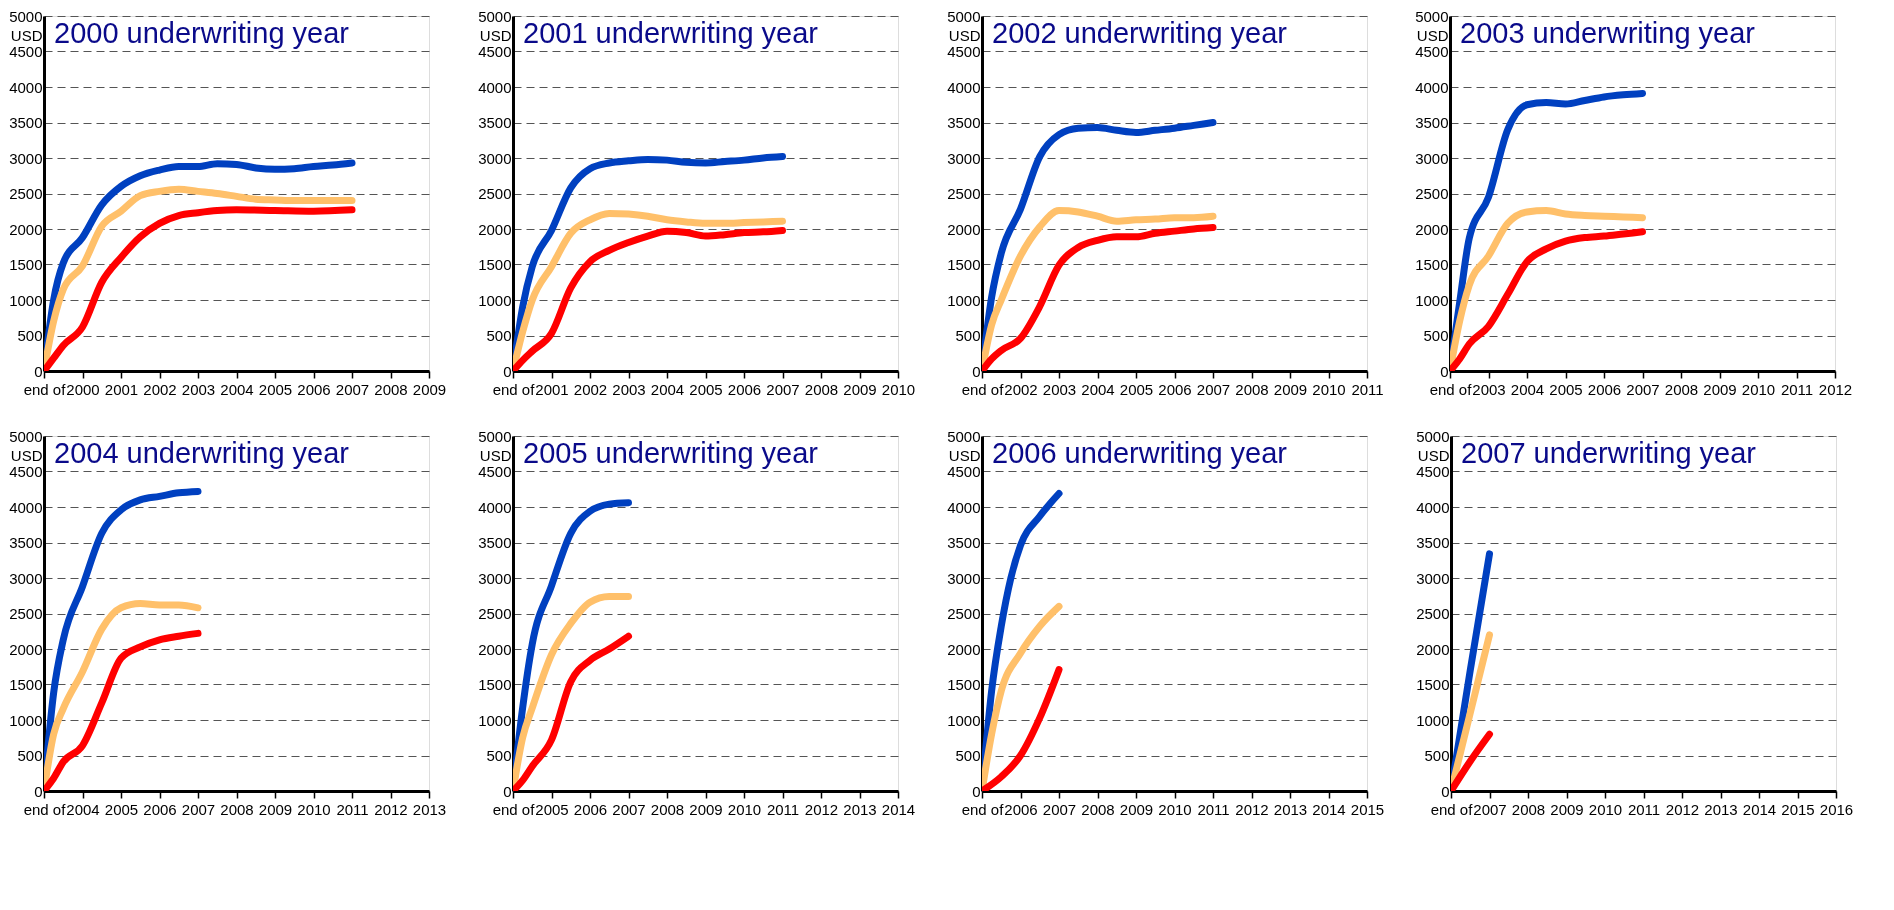 This screenshot has height=910, width=1894. What do you see at coordinates (121, 389) in the screenshot?
I see `x-tick-label: 2001` at bounding box center [121, 389].